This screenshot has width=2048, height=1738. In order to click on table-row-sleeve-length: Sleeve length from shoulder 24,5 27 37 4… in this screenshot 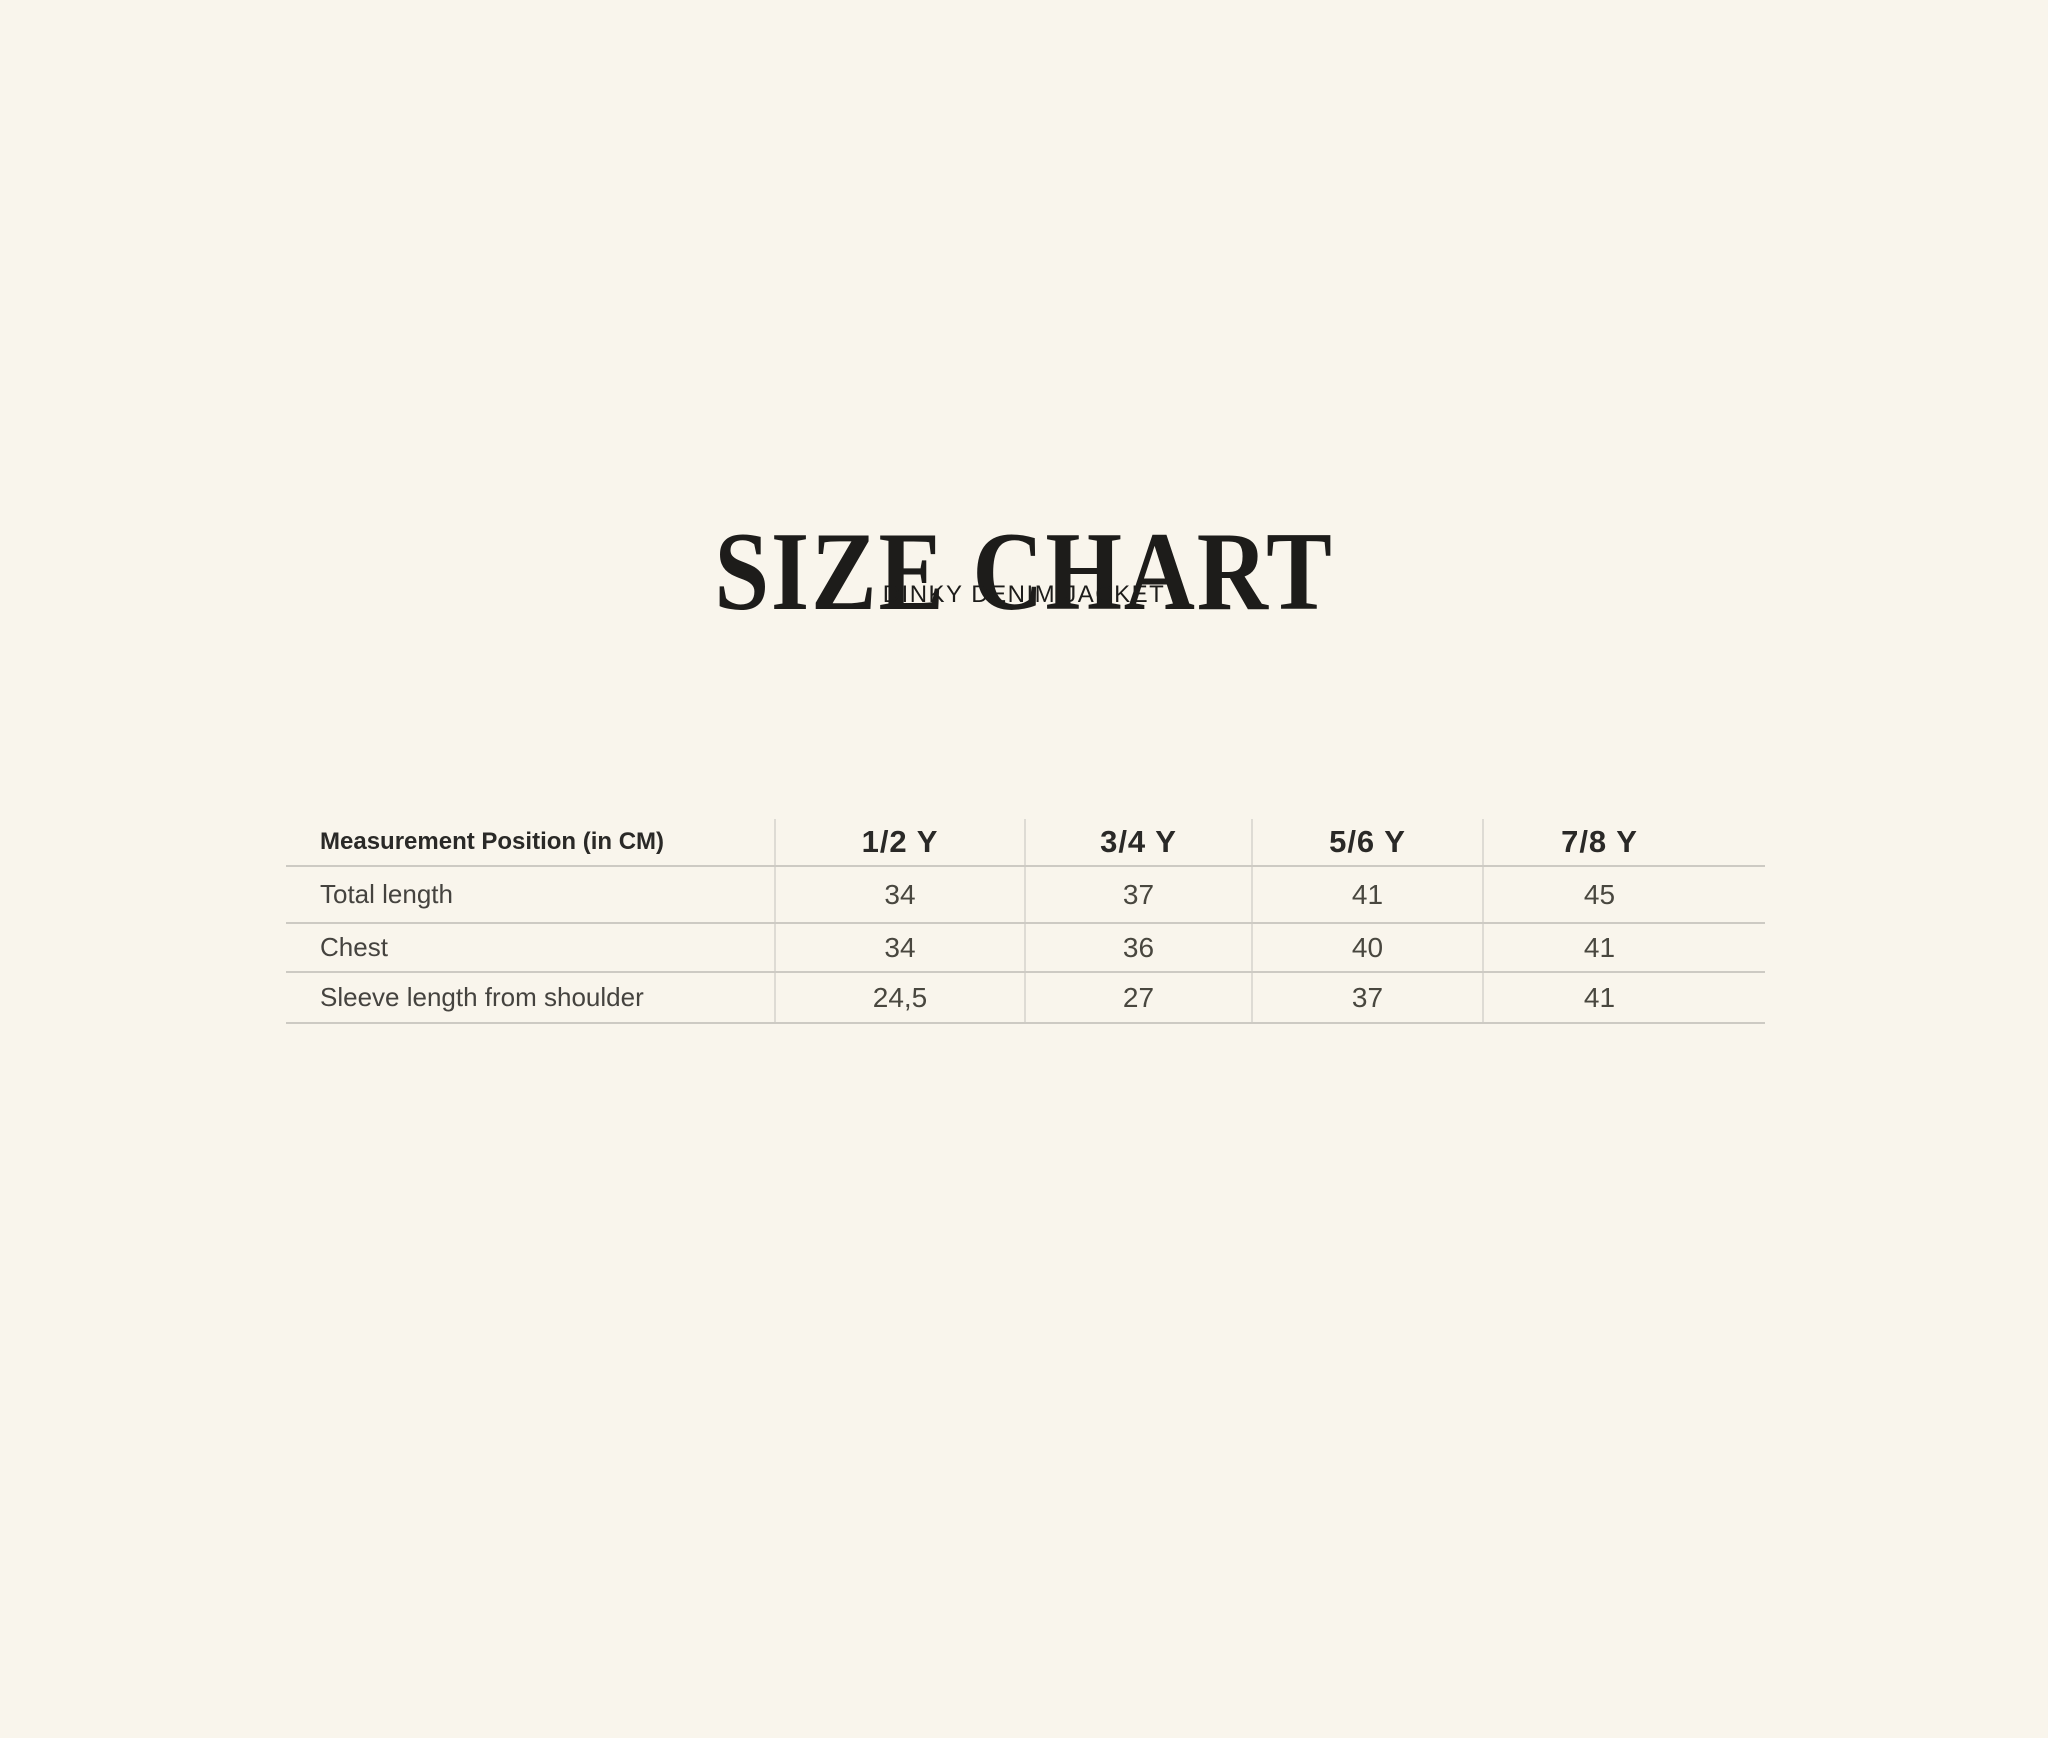, I will do `click(1025, 998)`.